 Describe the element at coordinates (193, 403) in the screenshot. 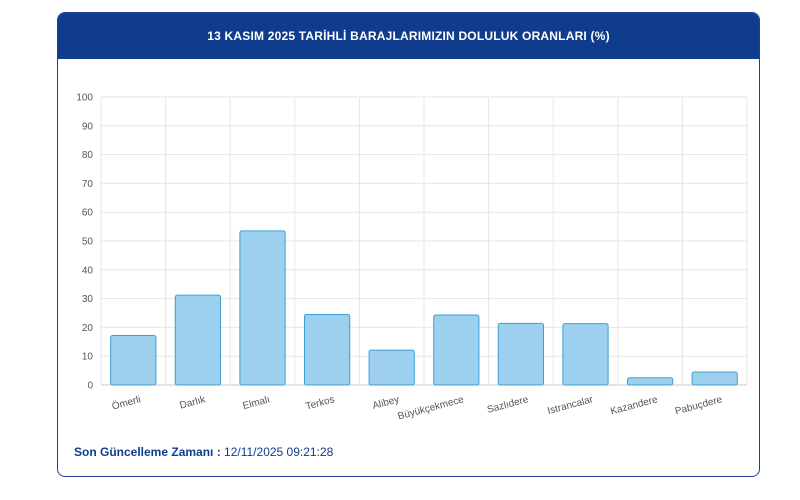

I see `x-tick-label: Darlık` at that location.